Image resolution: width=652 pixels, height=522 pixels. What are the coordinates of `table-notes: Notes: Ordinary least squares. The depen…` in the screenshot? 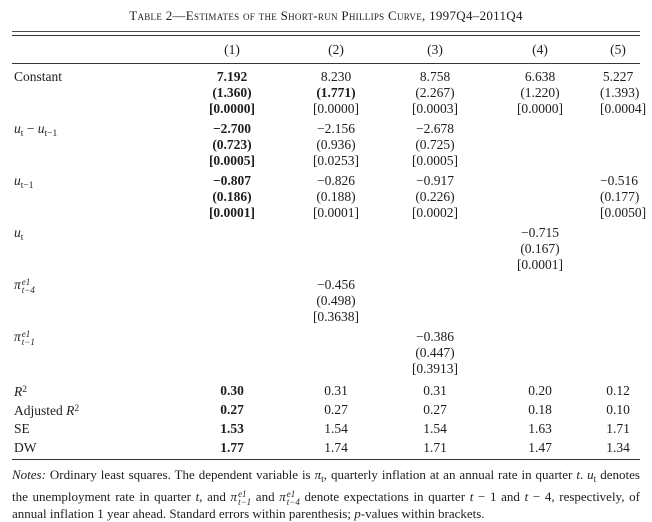 It's located at (326, 494).